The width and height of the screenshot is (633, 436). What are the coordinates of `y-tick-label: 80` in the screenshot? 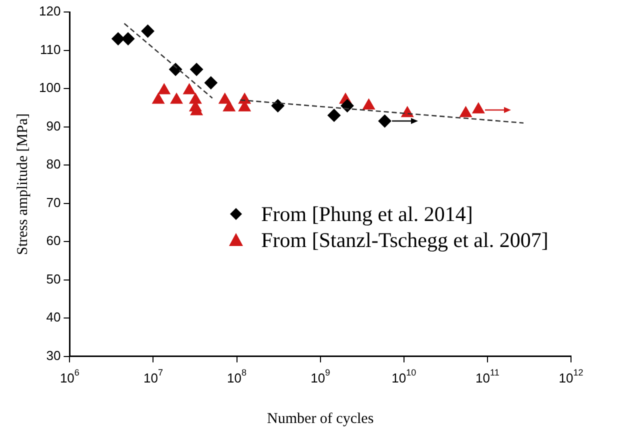 It's located at (53, 164).